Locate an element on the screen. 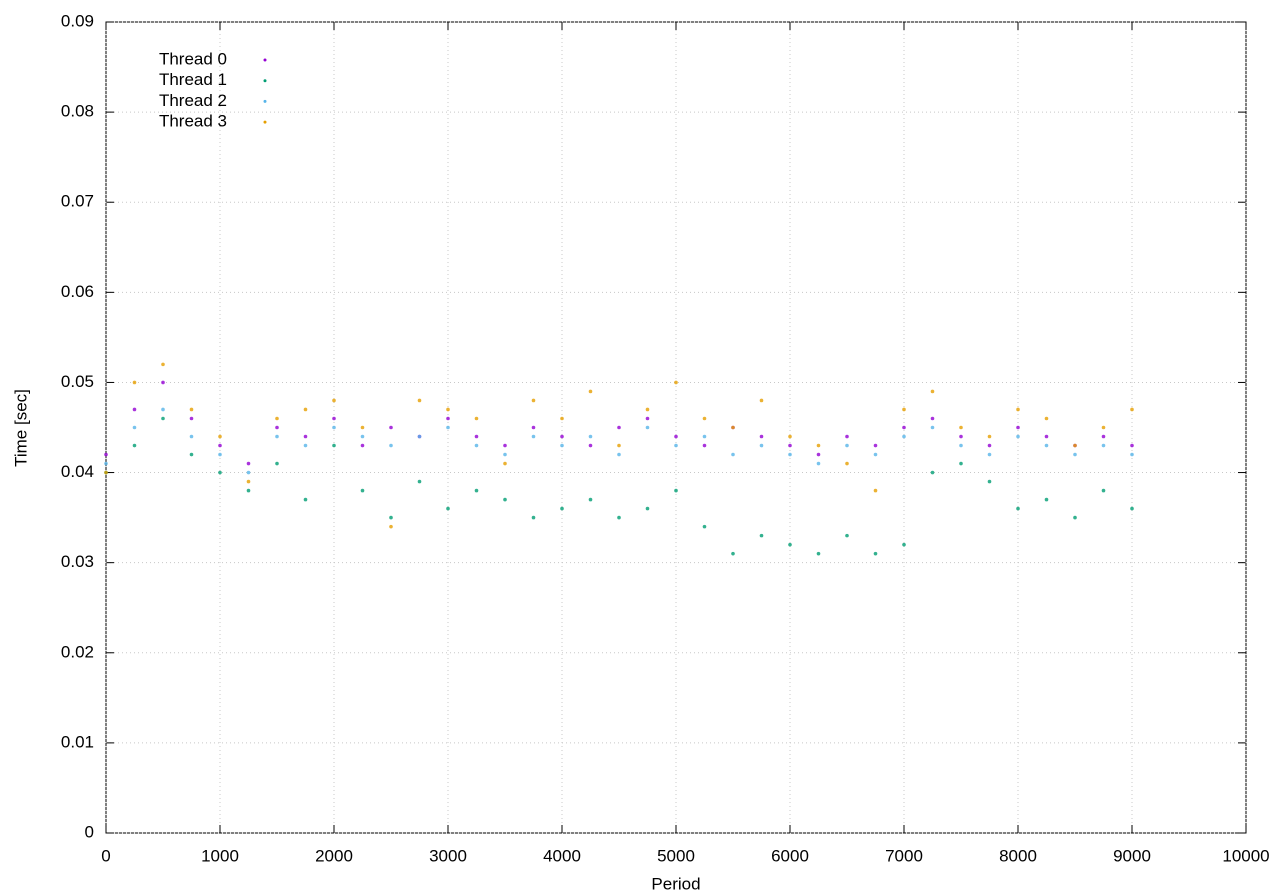 Image resolution: width=1280 pixels, height=896 pixels. x-tick-label: 8000 is located at coordinates (1018, 855).